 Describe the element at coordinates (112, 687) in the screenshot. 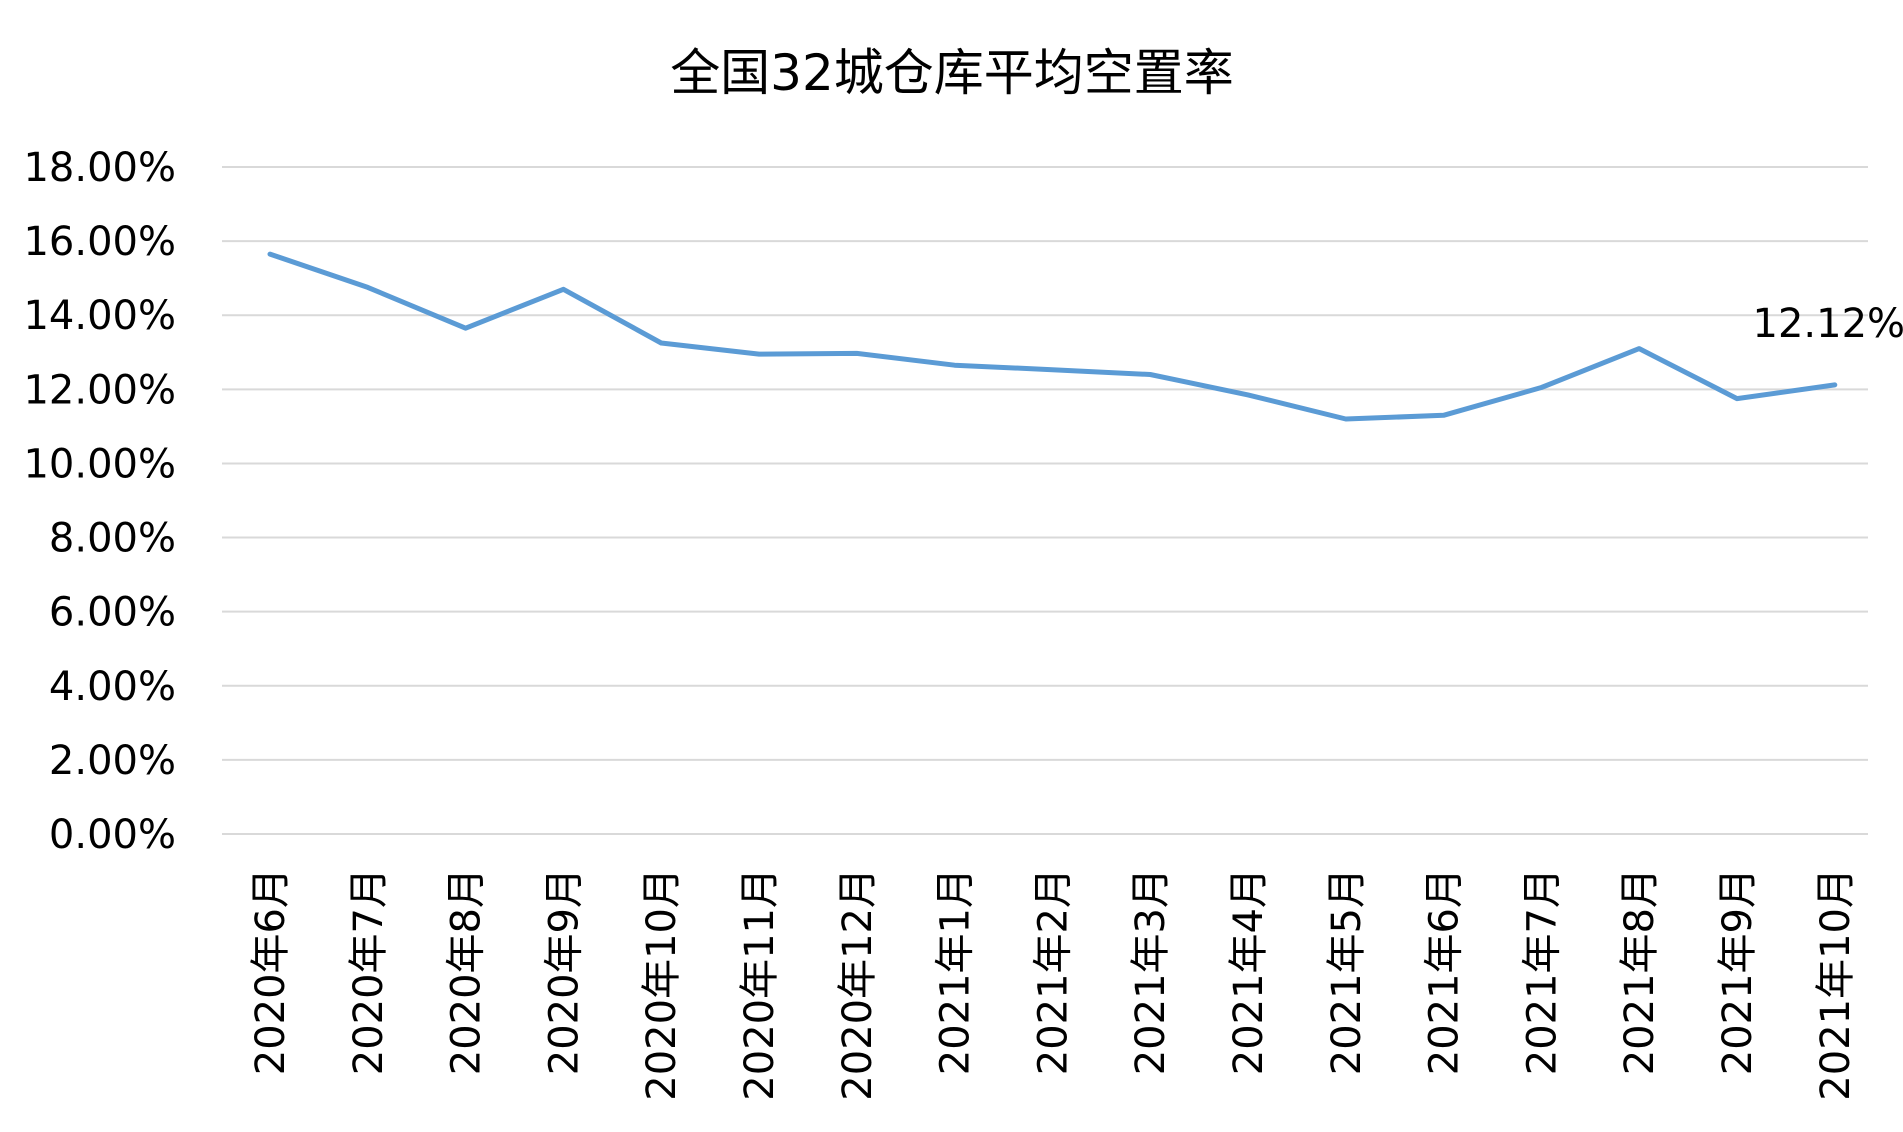

I see `y-tick-label: 4.00%` at that location.